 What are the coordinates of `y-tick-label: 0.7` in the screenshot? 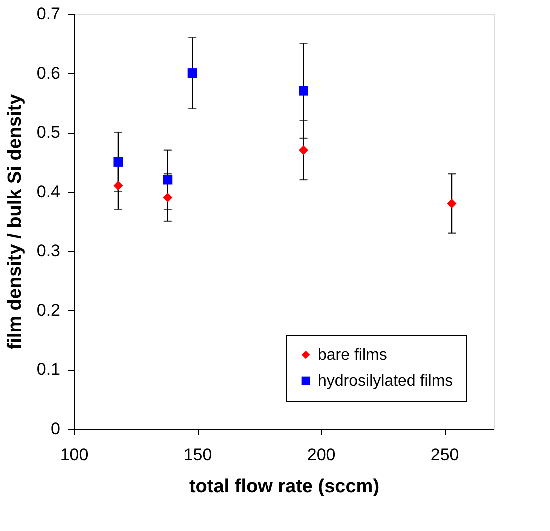 It's located at (48, 14).